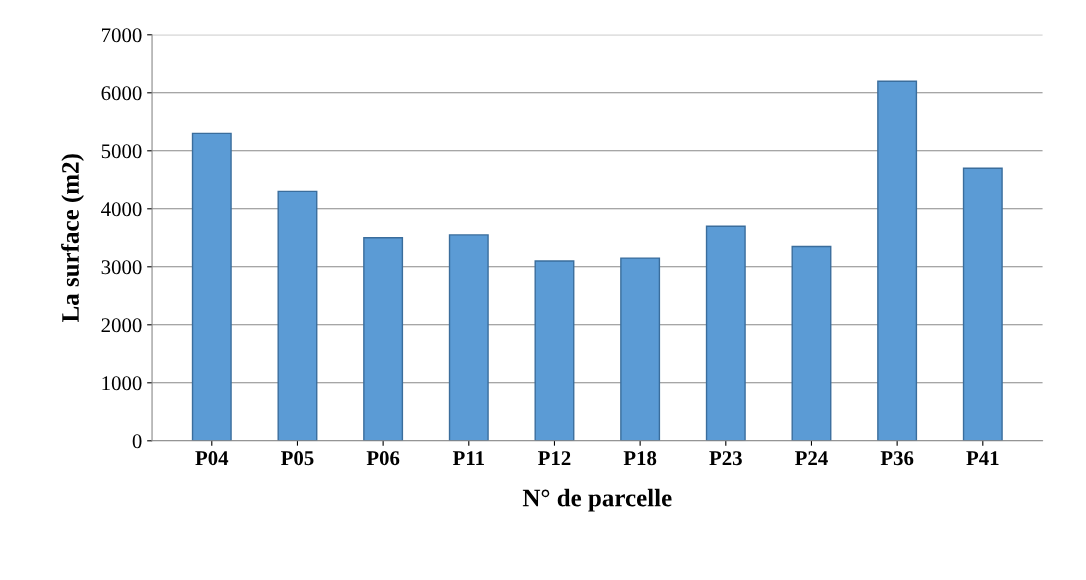 The height and width of the screenshot is (580, 1086). What do you see at coordinates (121, 325) in the screenshot?
I see `y-tick-label: 2000` at bounding box center [121, 325].